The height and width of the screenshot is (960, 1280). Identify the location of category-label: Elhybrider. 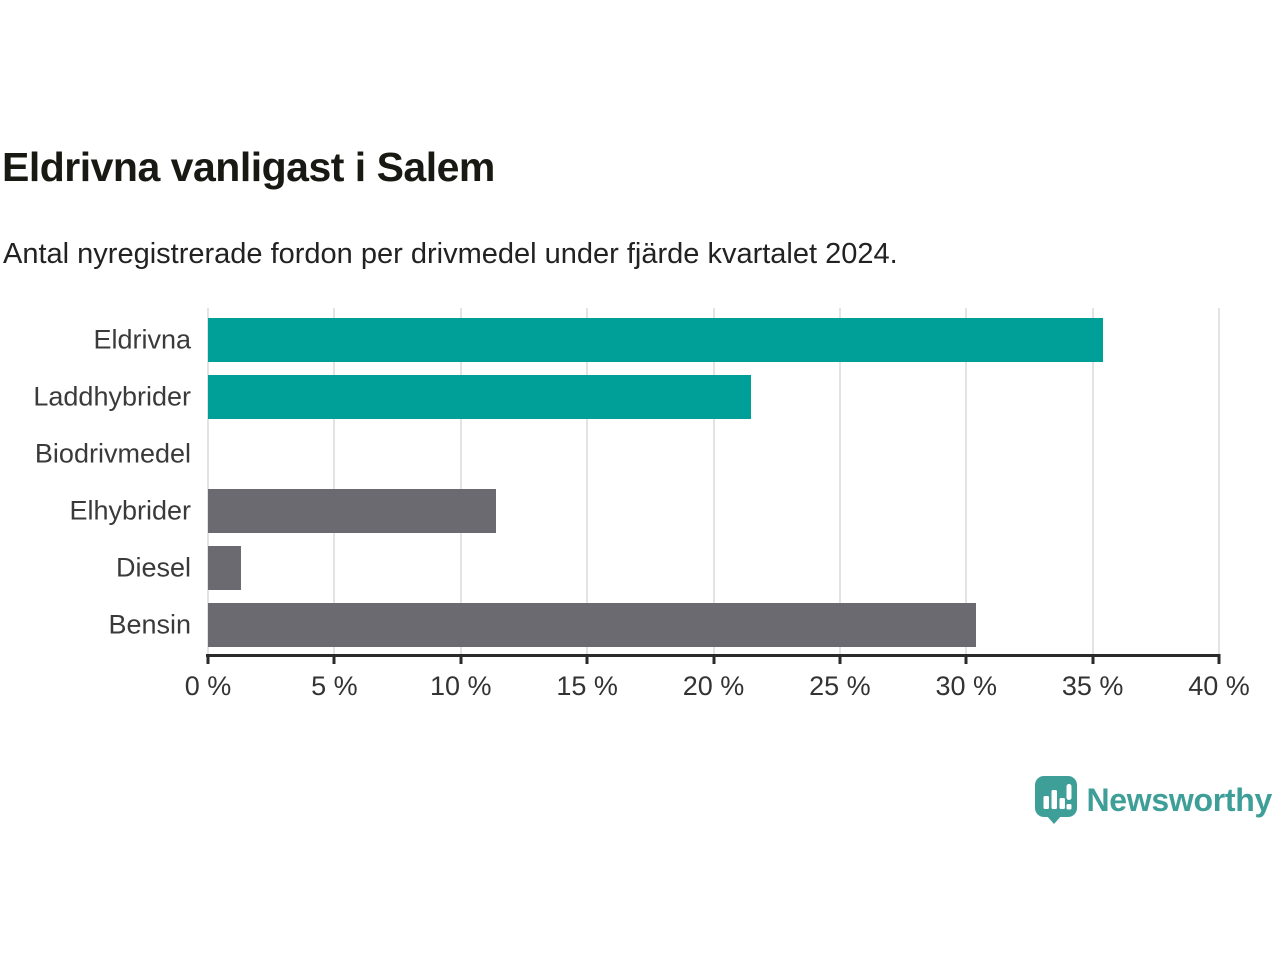
(130, 510).